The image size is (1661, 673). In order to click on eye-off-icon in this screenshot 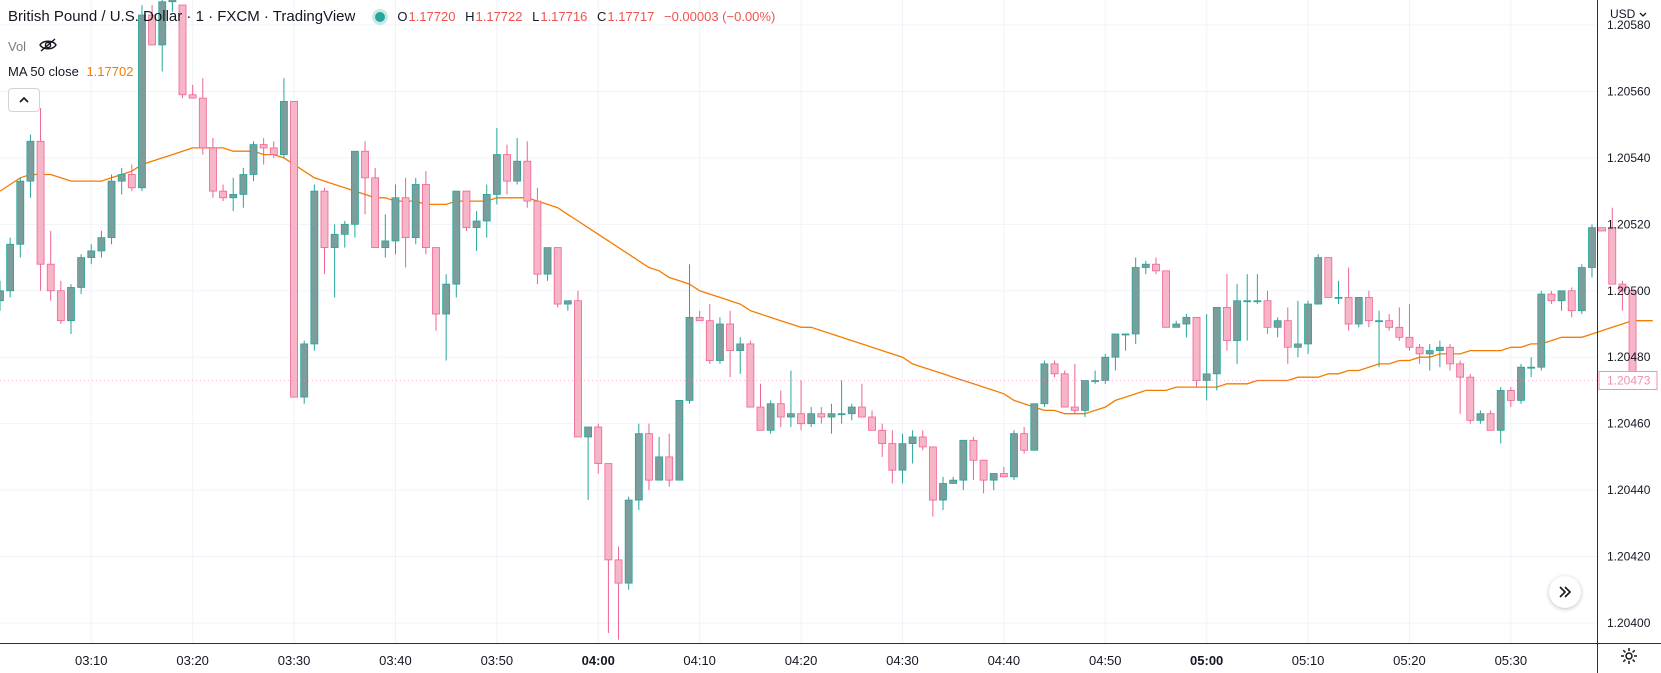, I will do `click(48, 46)`.